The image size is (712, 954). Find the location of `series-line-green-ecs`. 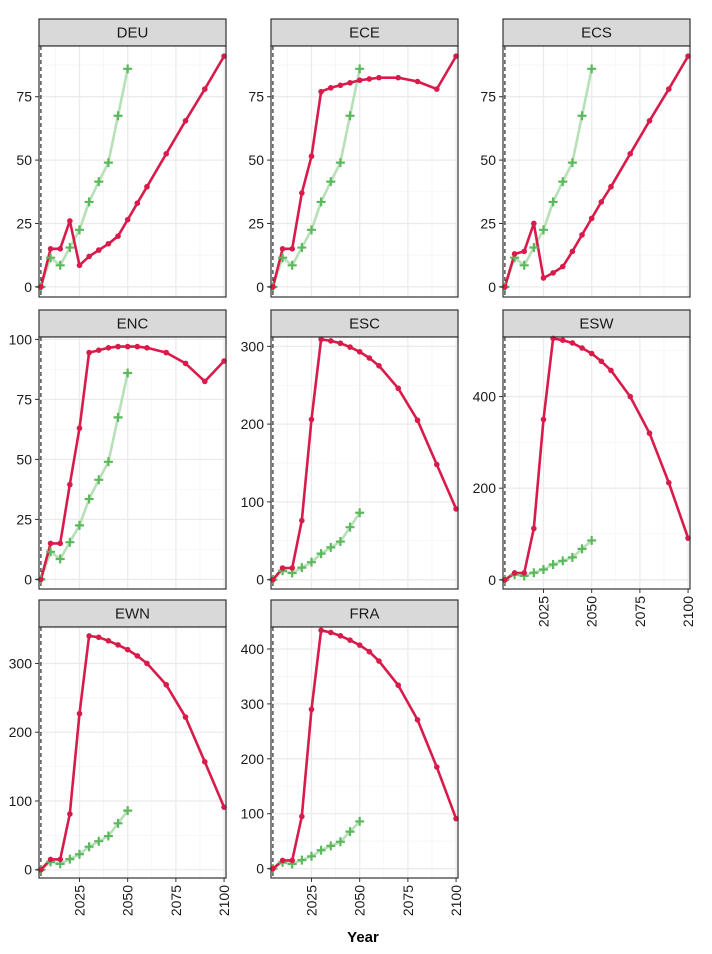

series-line-green-ecs is located at coordinates (548, 178).